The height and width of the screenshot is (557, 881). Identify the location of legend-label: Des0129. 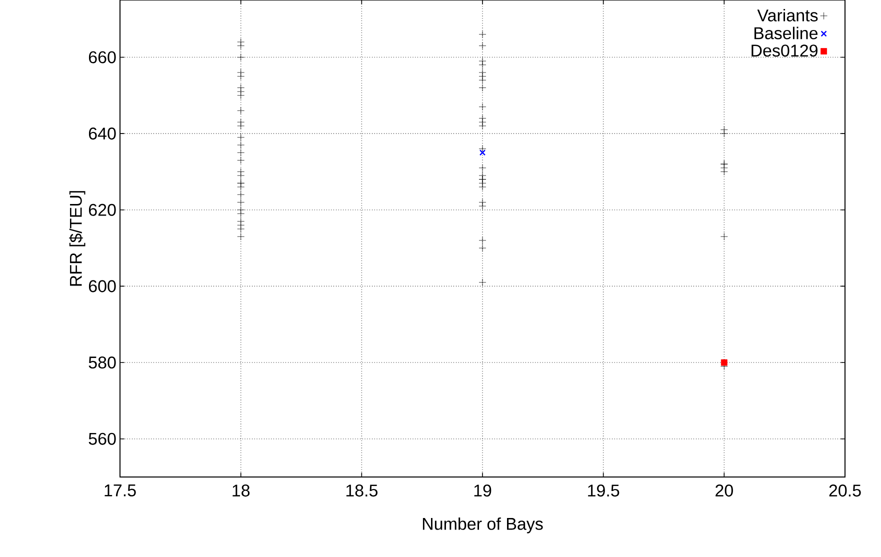
(785, 50).